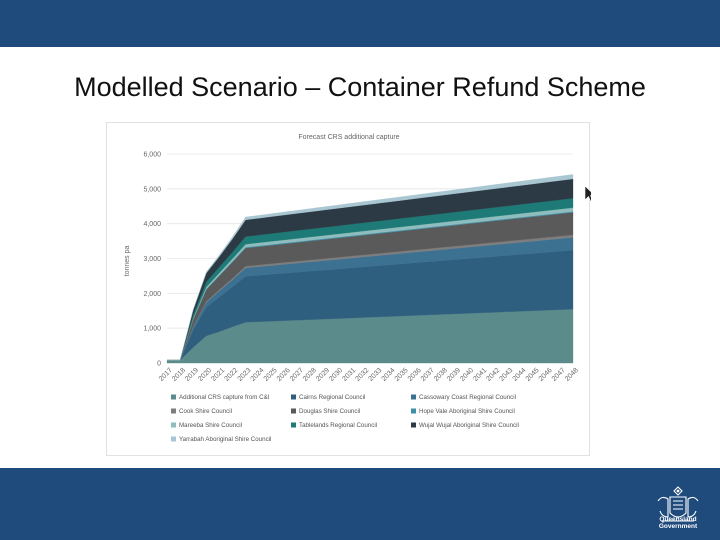 The image size is (720, 540). What do you see at coordinates (389, 375) in the screenshot?
I see `x-tick-label: 2034` at bounding box center [389, 375].